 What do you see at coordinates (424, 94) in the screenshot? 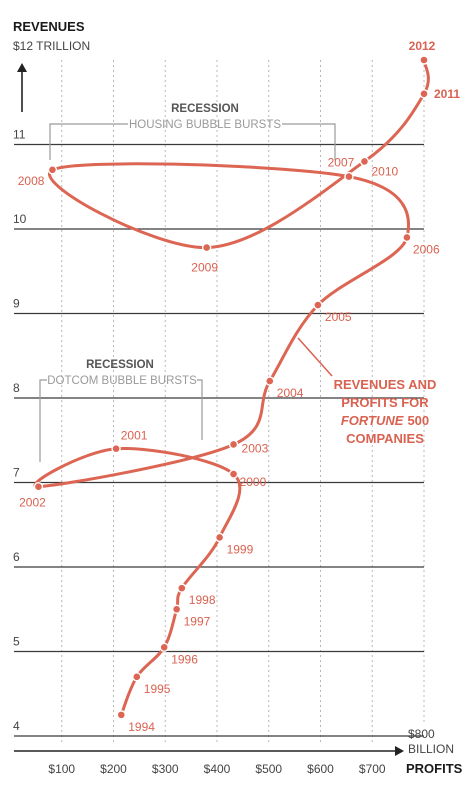
I see `point-2011` at bounding box center [424, 94].